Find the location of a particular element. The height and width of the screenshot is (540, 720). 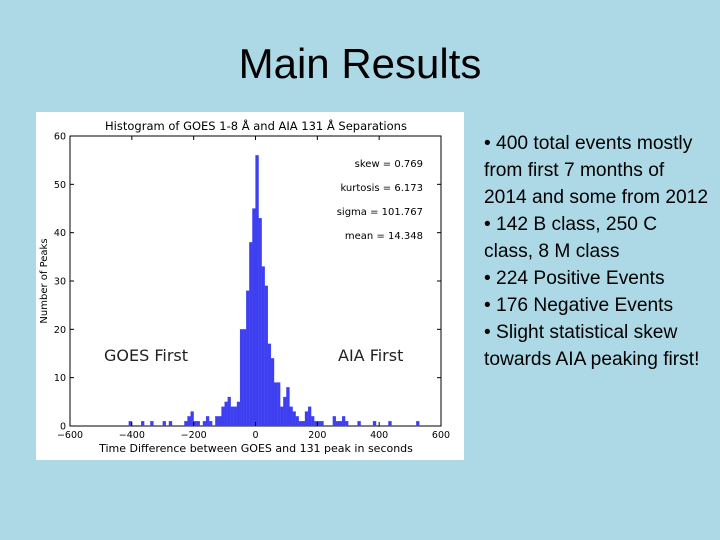

bullet-item: • 224 Positive Events is located at coordinates (574, 278).